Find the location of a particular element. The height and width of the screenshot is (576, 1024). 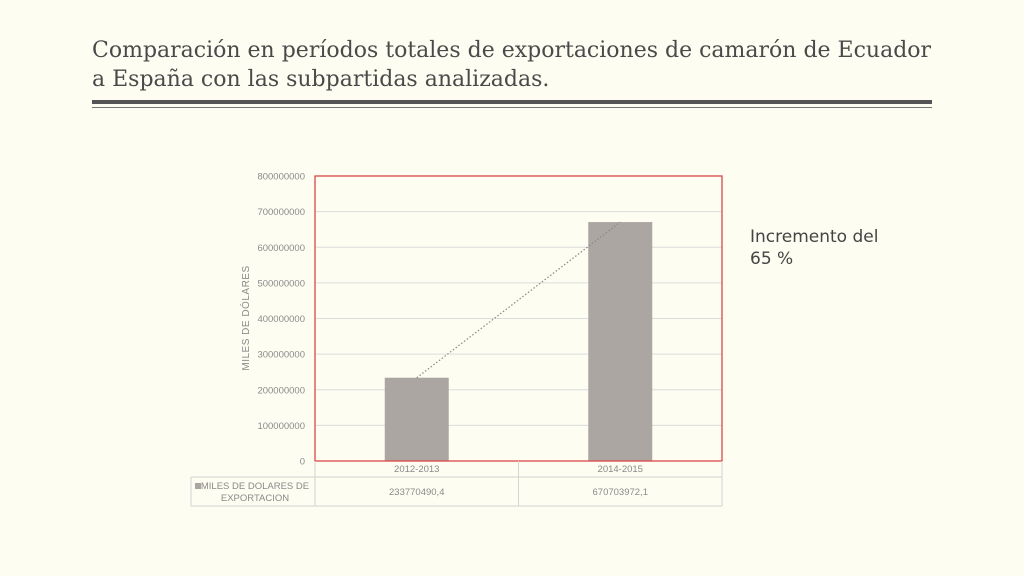

y-tick-label: 100000000 is located at coordinates (281, 426).